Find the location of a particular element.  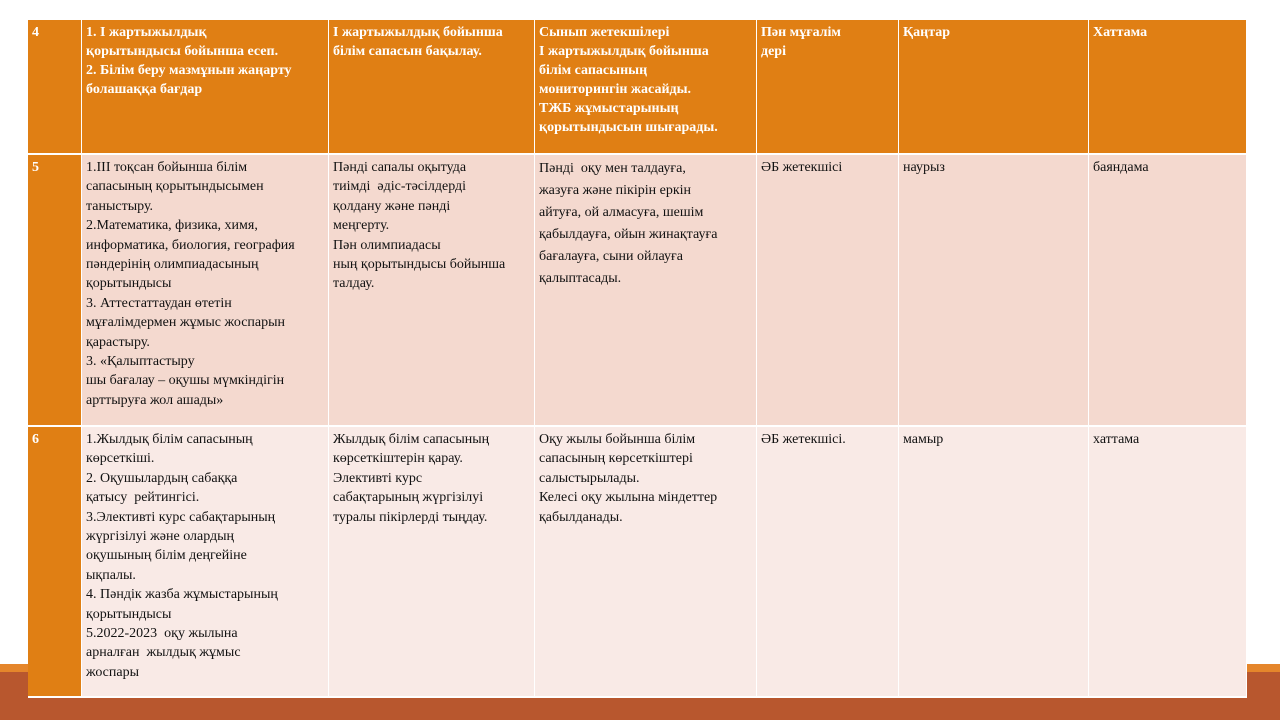

cell-text: 5.2022-2023 оқу жылына is located at coordinates (162, 634).